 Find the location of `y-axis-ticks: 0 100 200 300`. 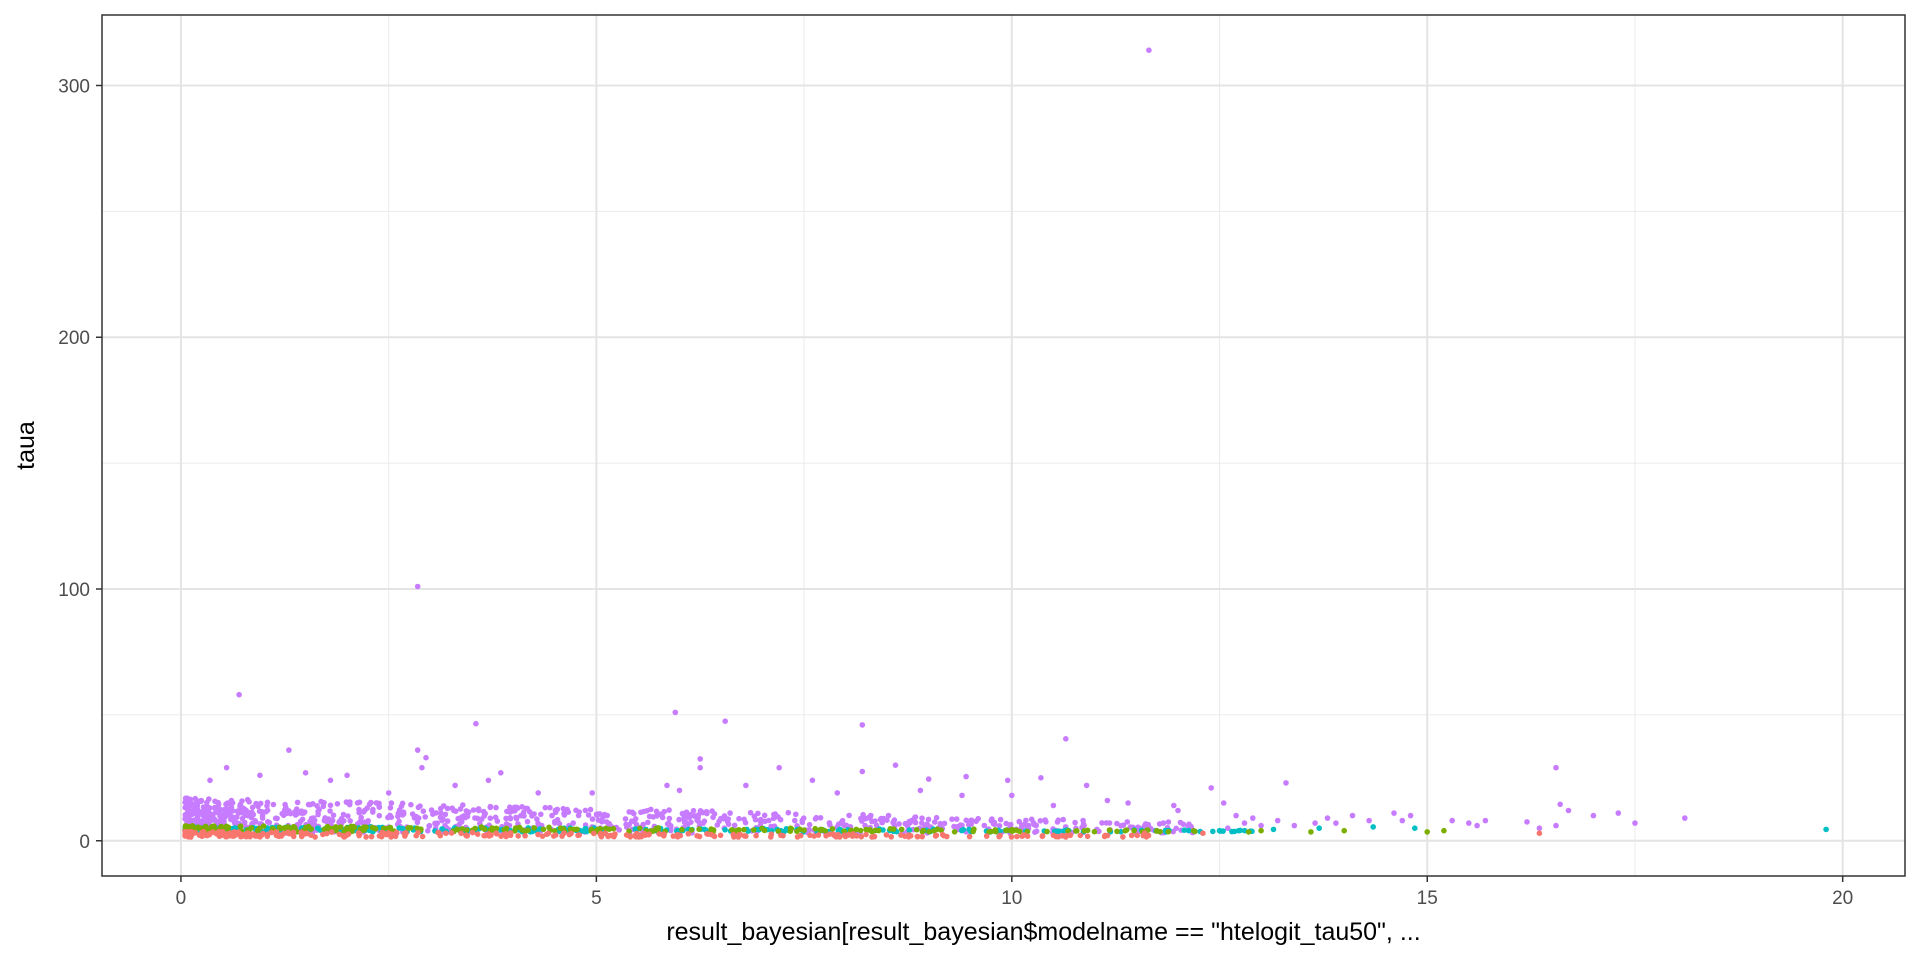

y-axis-ticks: 0 100 200 300 is located at coordinates (80, 464).